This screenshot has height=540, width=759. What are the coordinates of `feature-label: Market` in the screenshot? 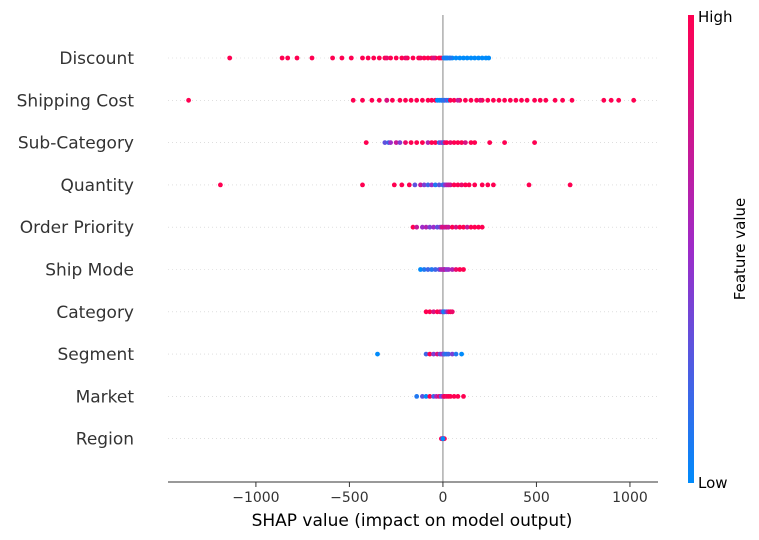 It's located at (105, 397).